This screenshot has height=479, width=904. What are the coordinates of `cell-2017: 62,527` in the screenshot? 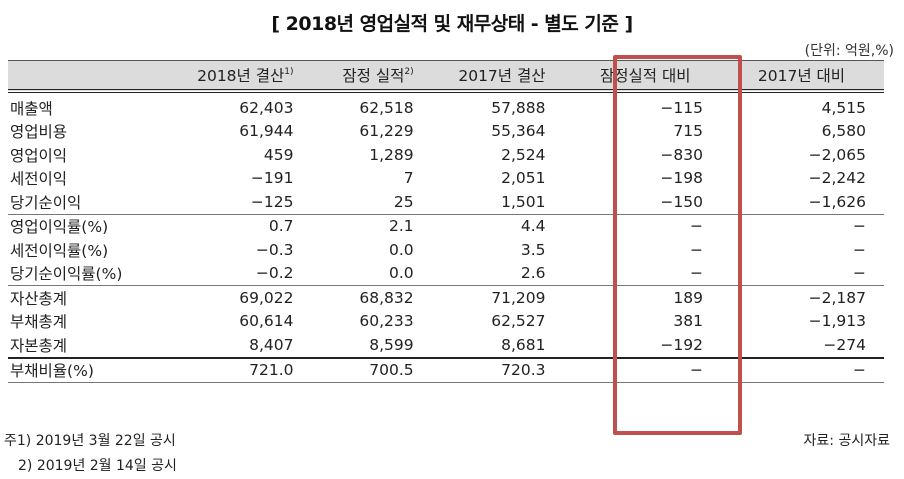 It's located at (518, 321).